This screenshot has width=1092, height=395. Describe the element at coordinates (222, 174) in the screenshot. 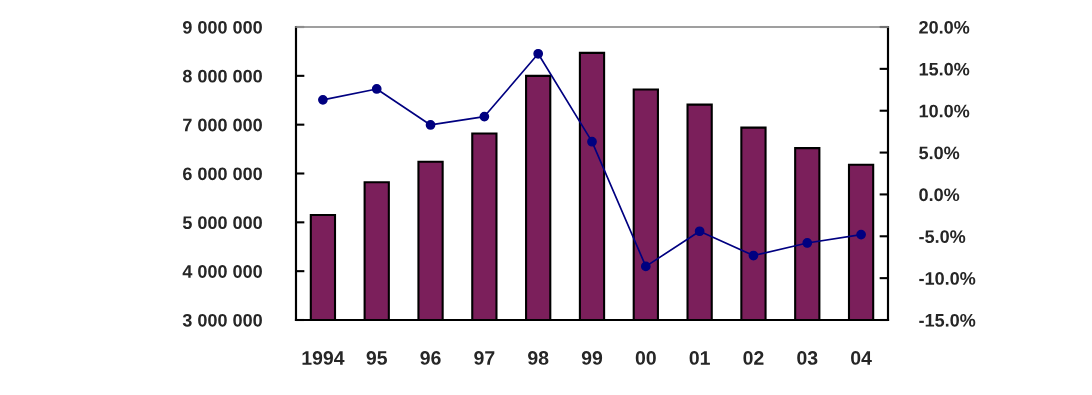

I see `y-tick-label: 6 000 000` at that location.